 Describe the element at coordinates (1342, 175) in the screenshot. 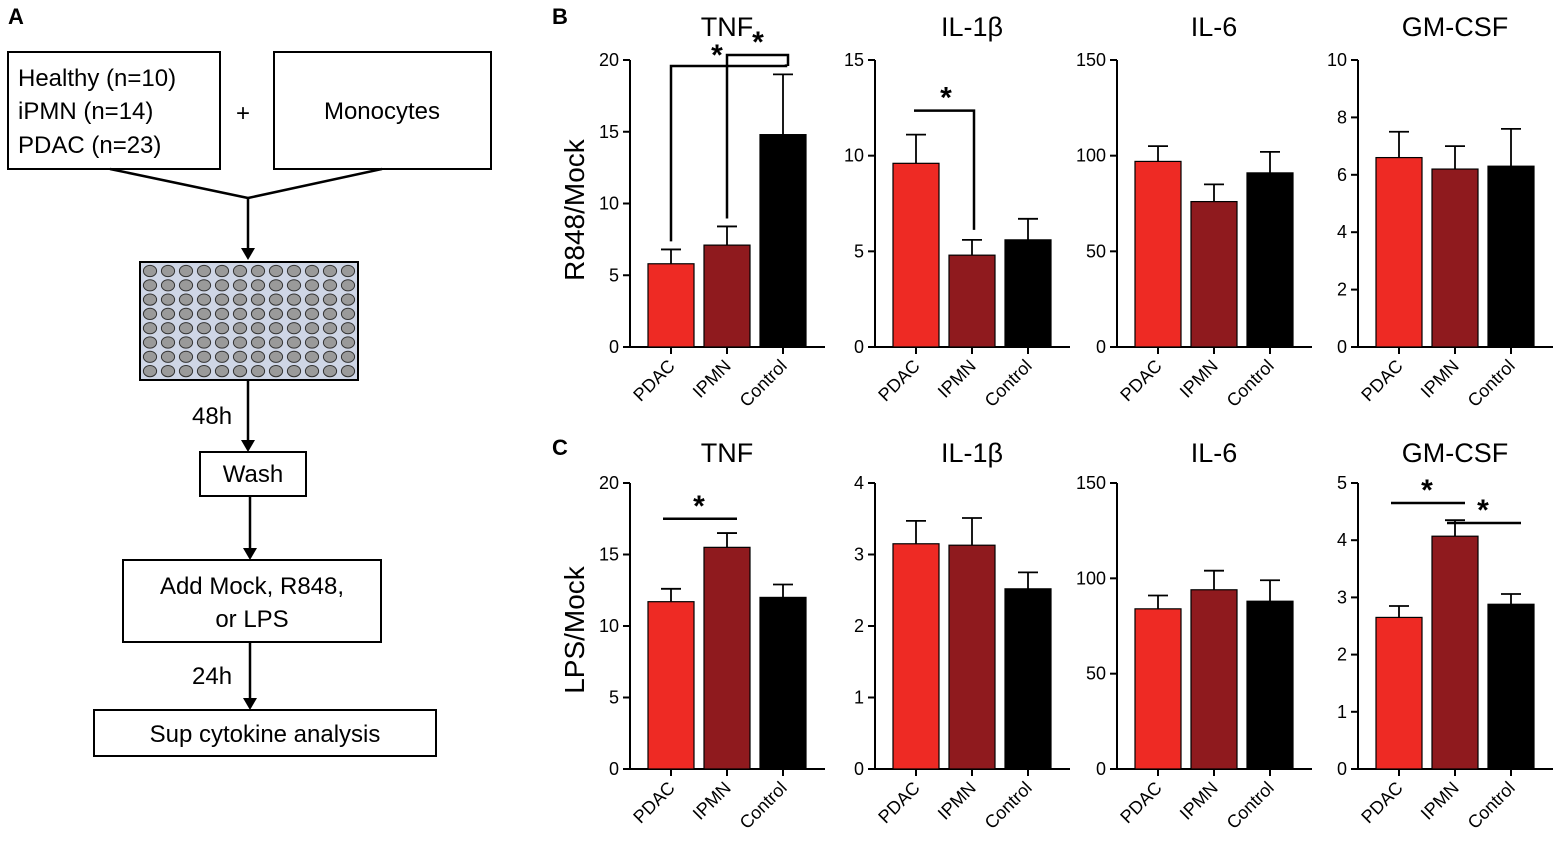

I see `y-tick-label: 6` at that location.